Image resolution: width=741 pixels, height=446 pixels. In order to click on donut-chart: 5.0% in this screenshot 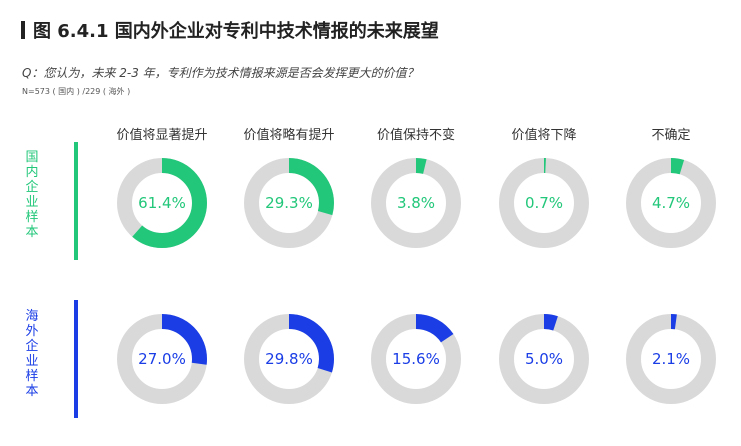, I will do `click(544, 359)`.